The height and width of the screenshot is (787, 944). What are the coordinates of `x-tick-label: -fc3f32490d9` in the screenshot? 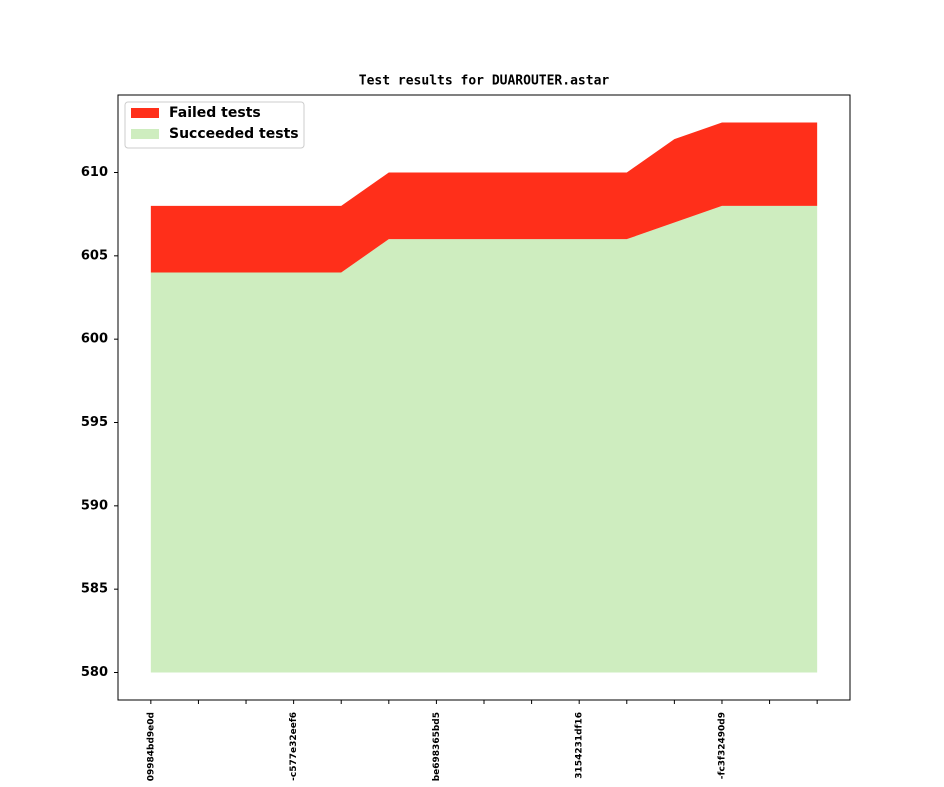 It's located at (722, 745).